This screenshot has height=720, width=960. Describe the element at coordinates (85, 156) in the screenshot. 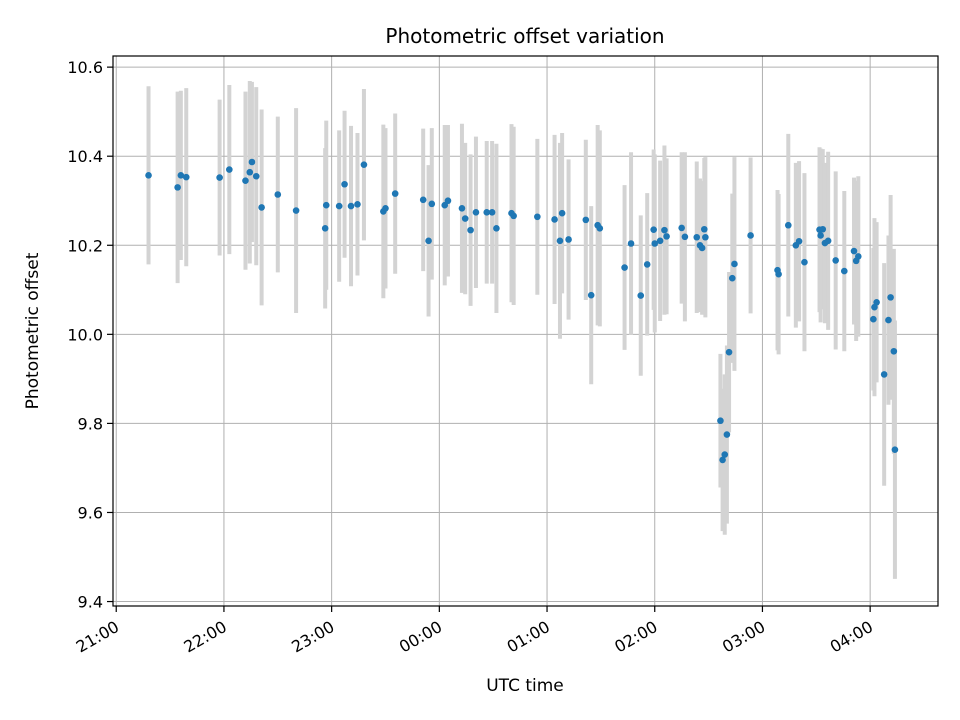

I see `y-tick-label: 10.4` at that location.